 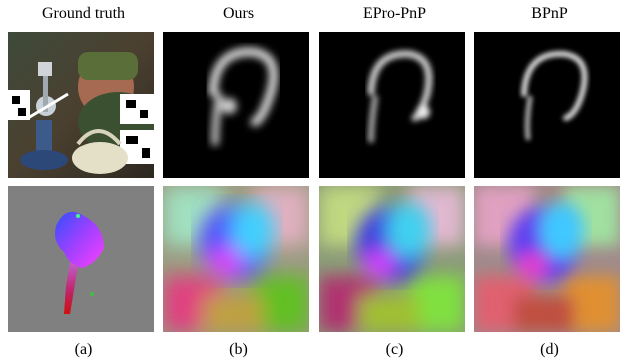 What do you see at coordinates (81, 259) in the screenshot?
I see `gt-coordinate-map` at bounding box center [81, 259].